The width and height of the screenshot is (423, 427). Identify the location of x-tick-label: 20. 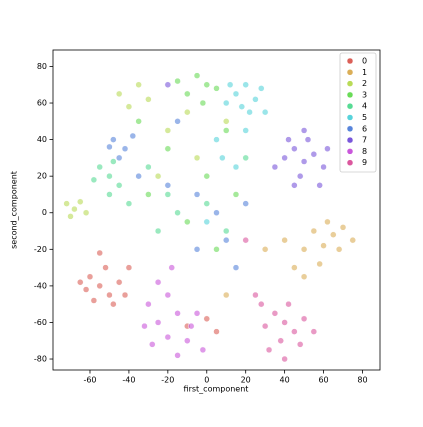
(246, 380).